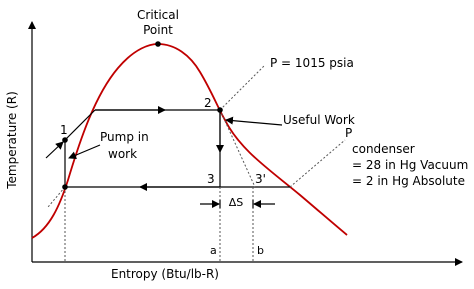  I want to click on condenser-label: P, so click(348, 133).